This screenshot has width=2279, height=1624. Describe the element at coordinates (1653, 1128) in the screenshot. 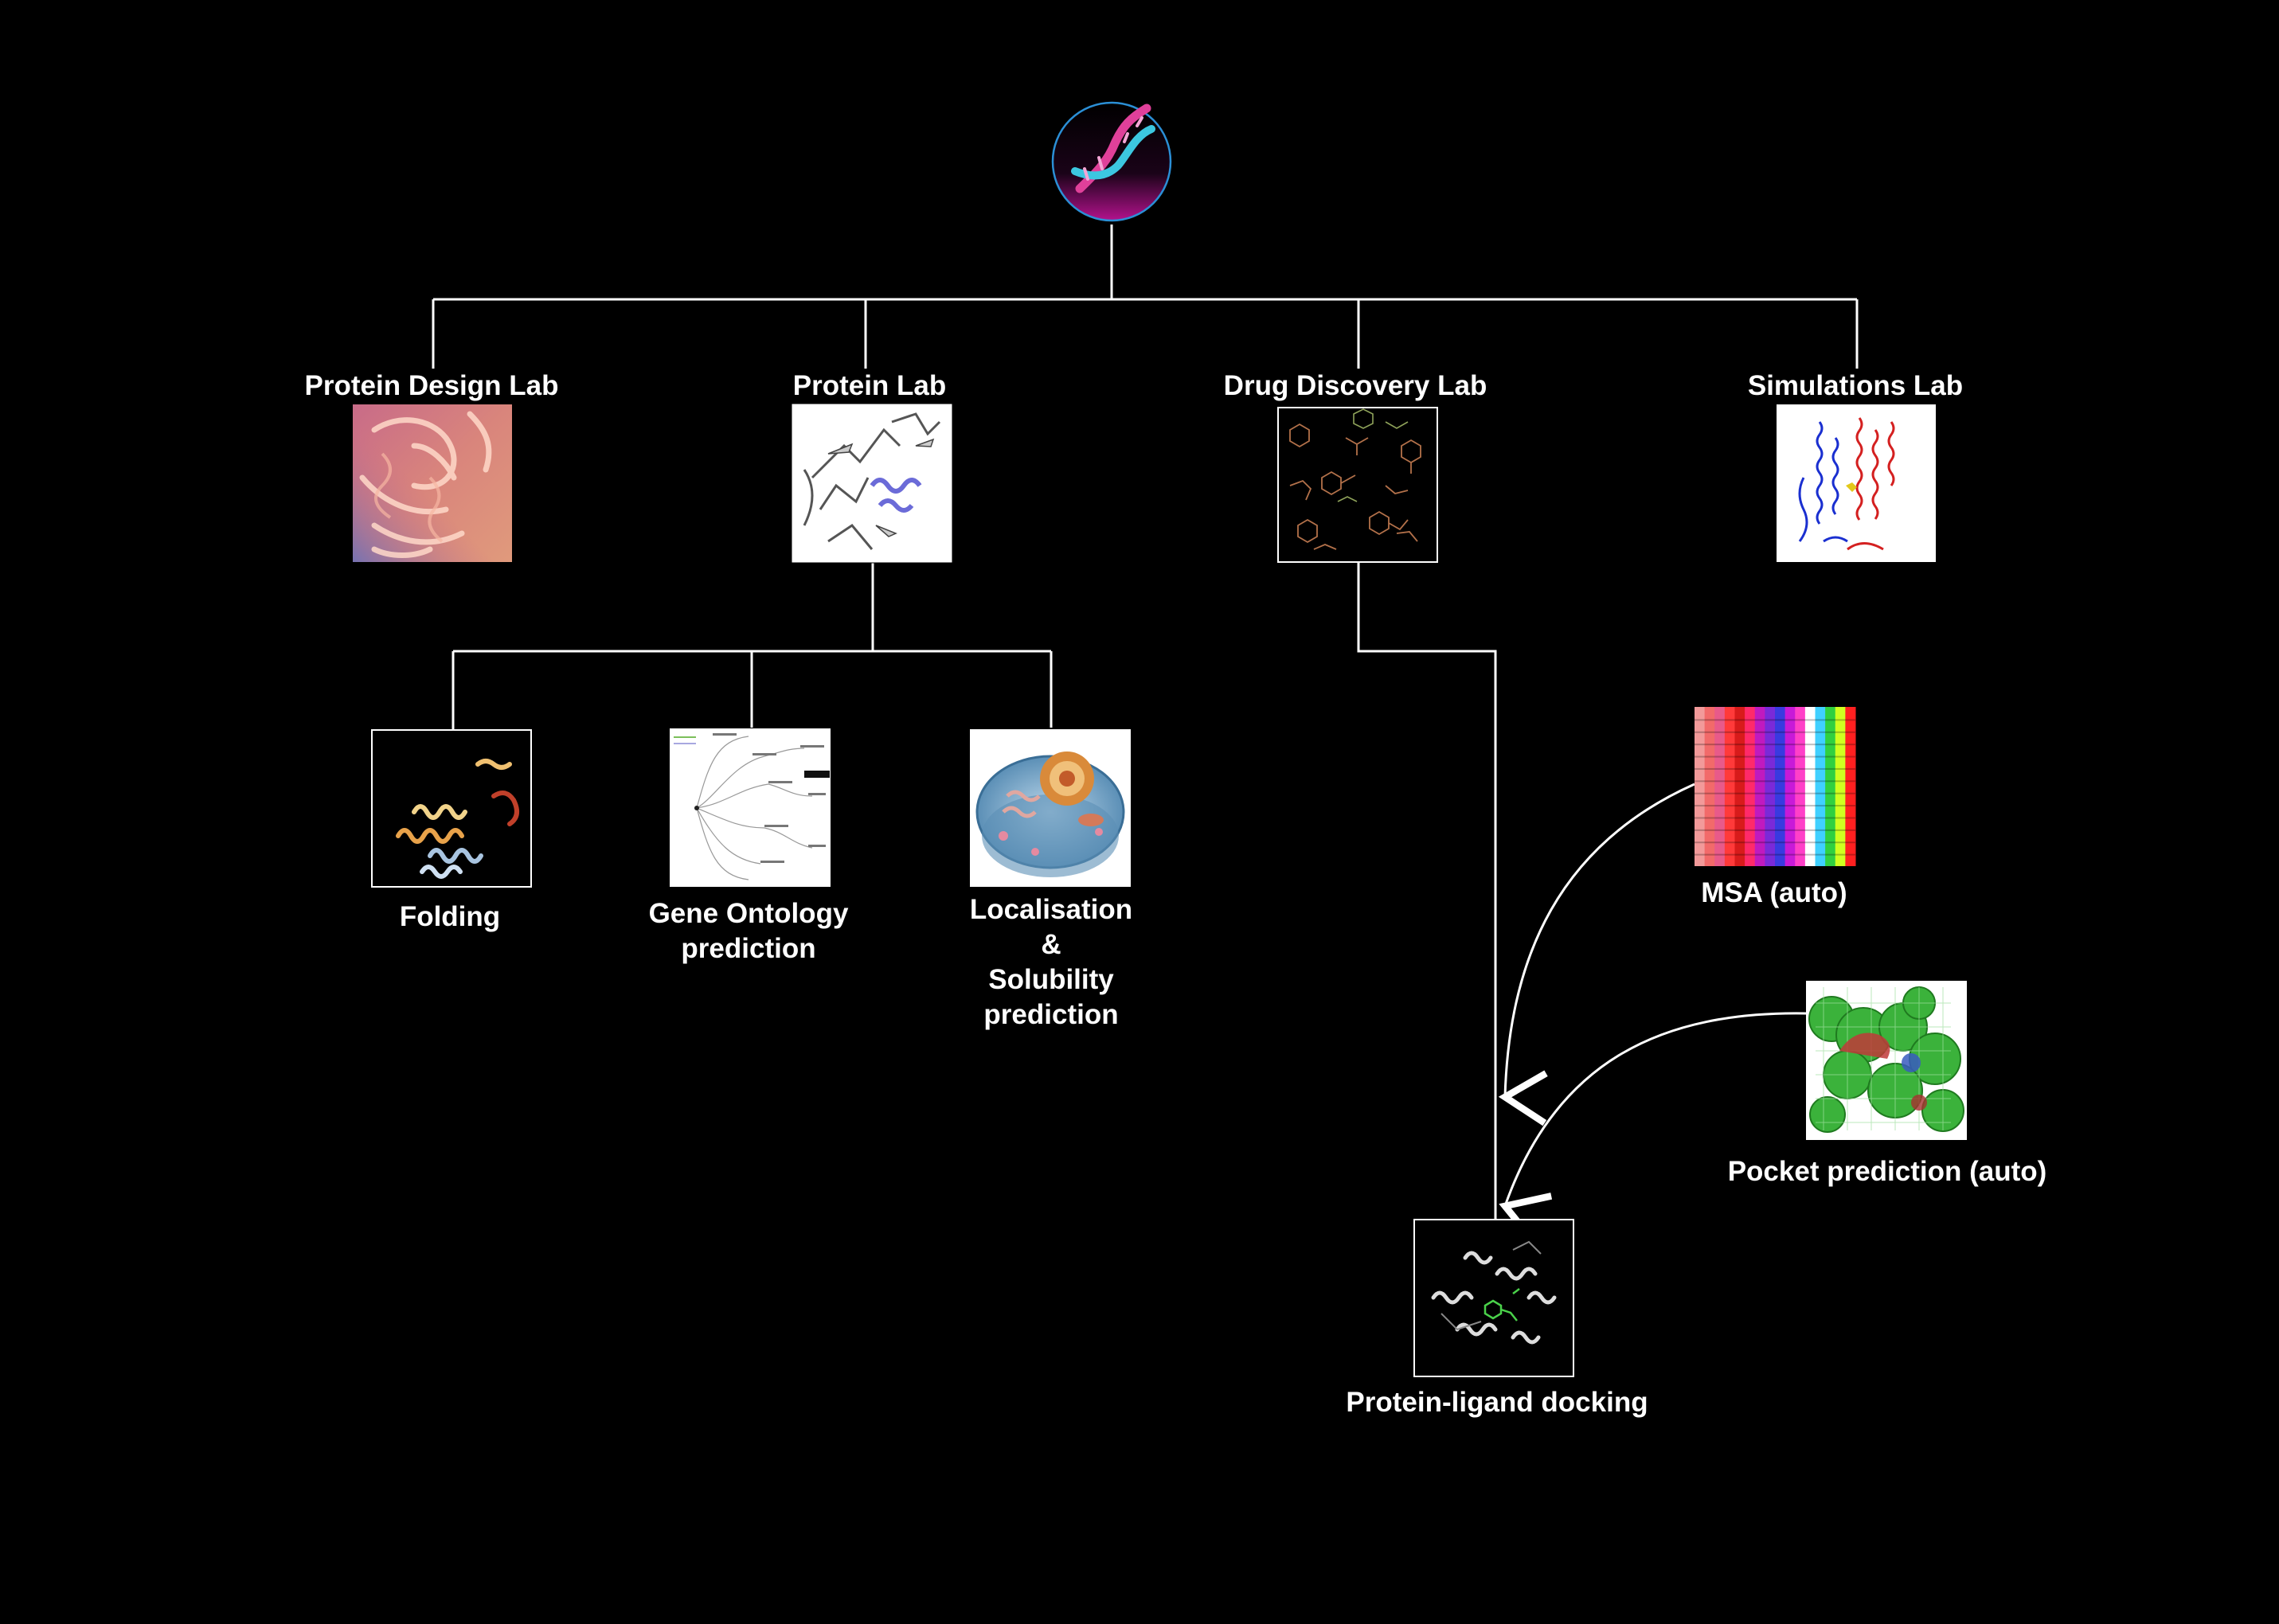

I see `pocket-arrow` at that location.